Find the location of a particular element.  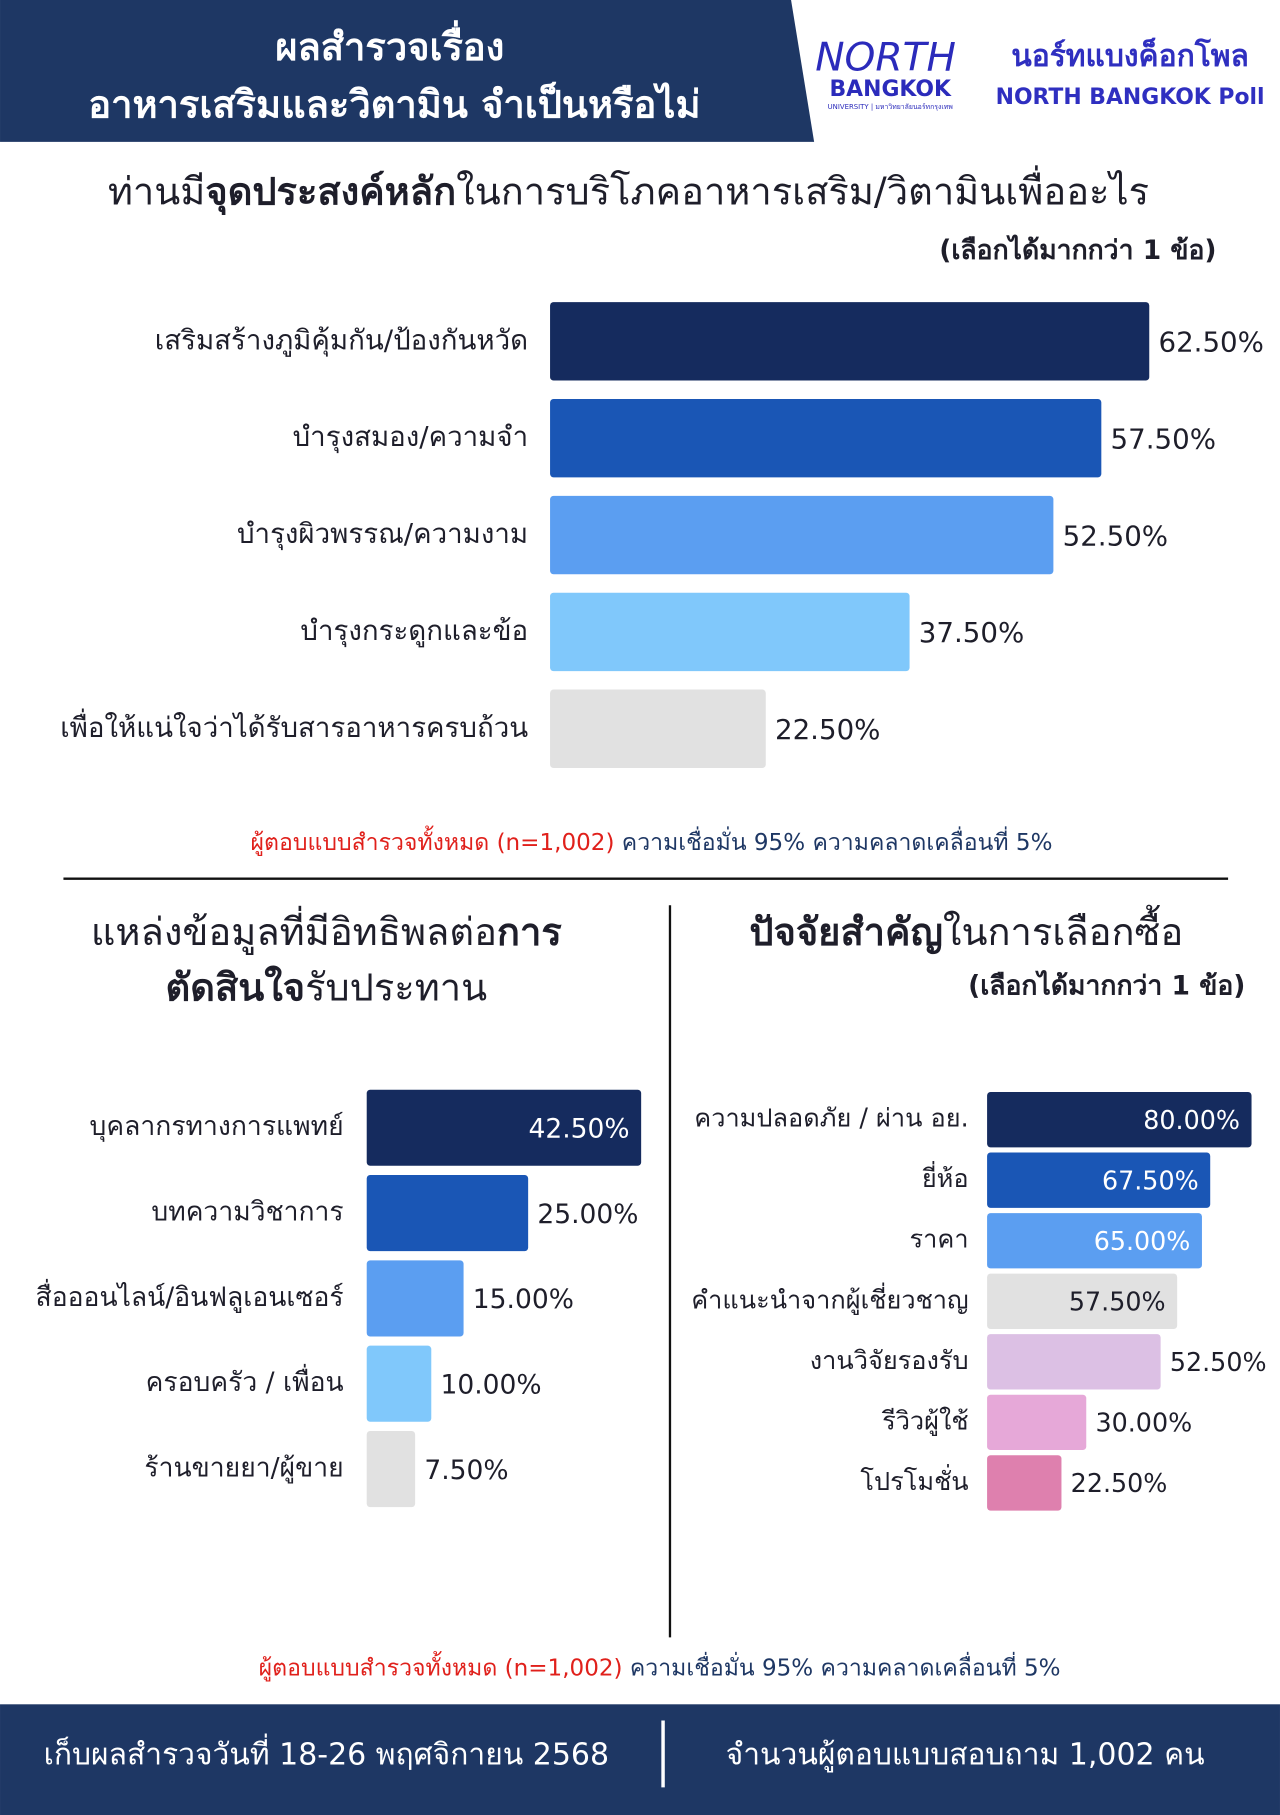

value-label: 25.00% is located at coordinates (587, 1214).